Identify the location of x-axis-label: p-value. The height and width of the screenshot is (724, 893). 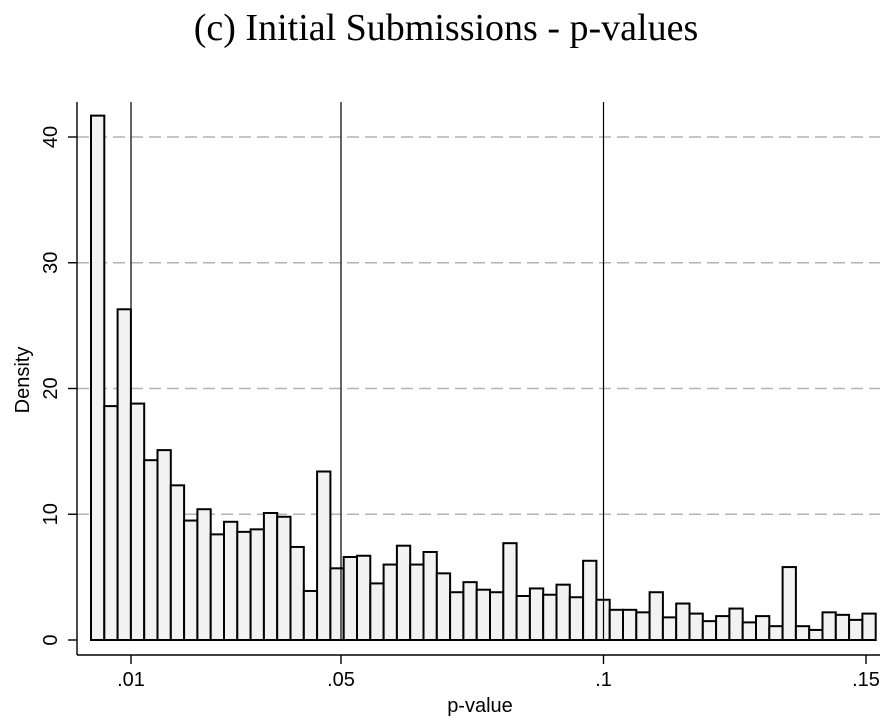
(480, 706).